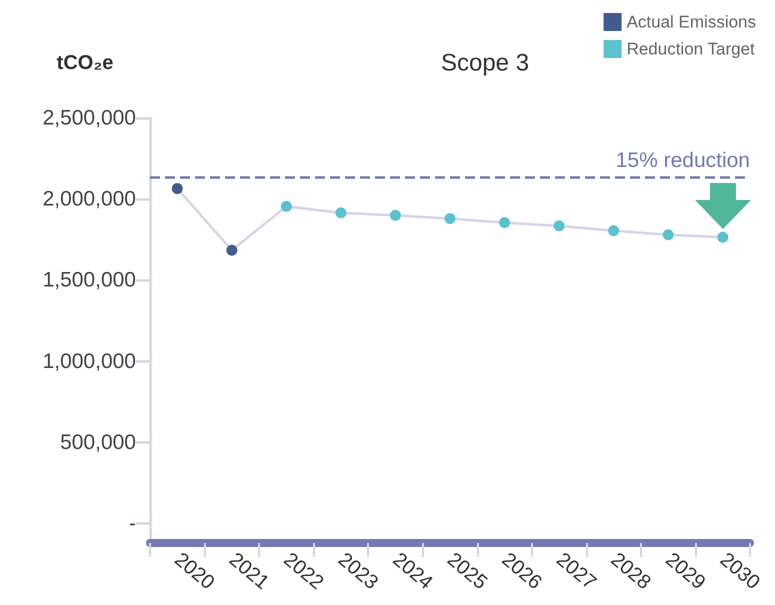  Describe the element at coordinates (691, 49) in the screenshot. I see `legend-label: Reduction Target` at that location.